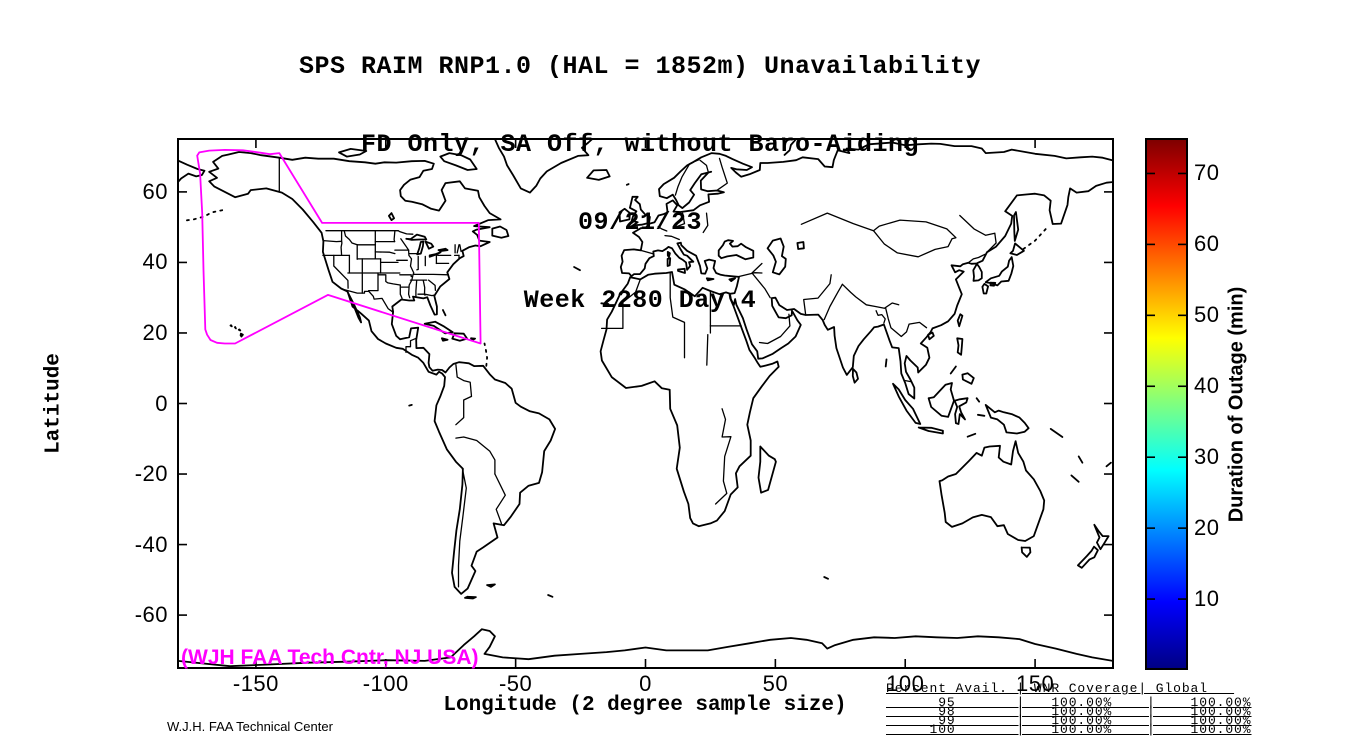 The width and height of the screenshot is (1350, 750). Describe the element at coordinates (1166, 404) in the screenshot. I see `colorbar-gradient` at that location.